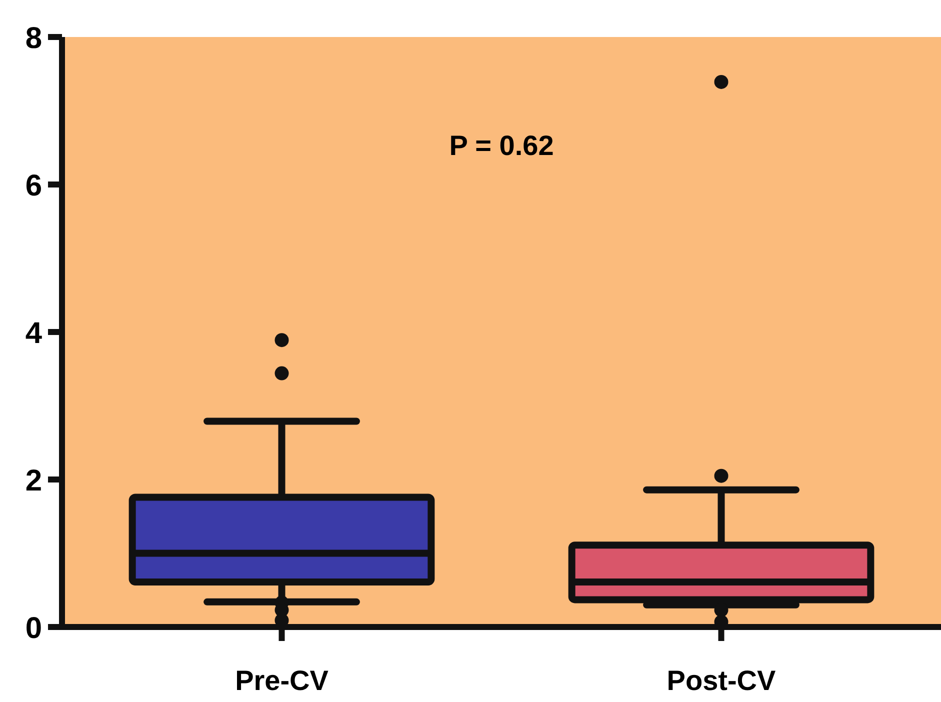 Image resolution: width=941 pixels, height=702 pixels. Describe the element at coordinates (33, 333) in the screenshot. I see `y-tick-label: 4` at that location.